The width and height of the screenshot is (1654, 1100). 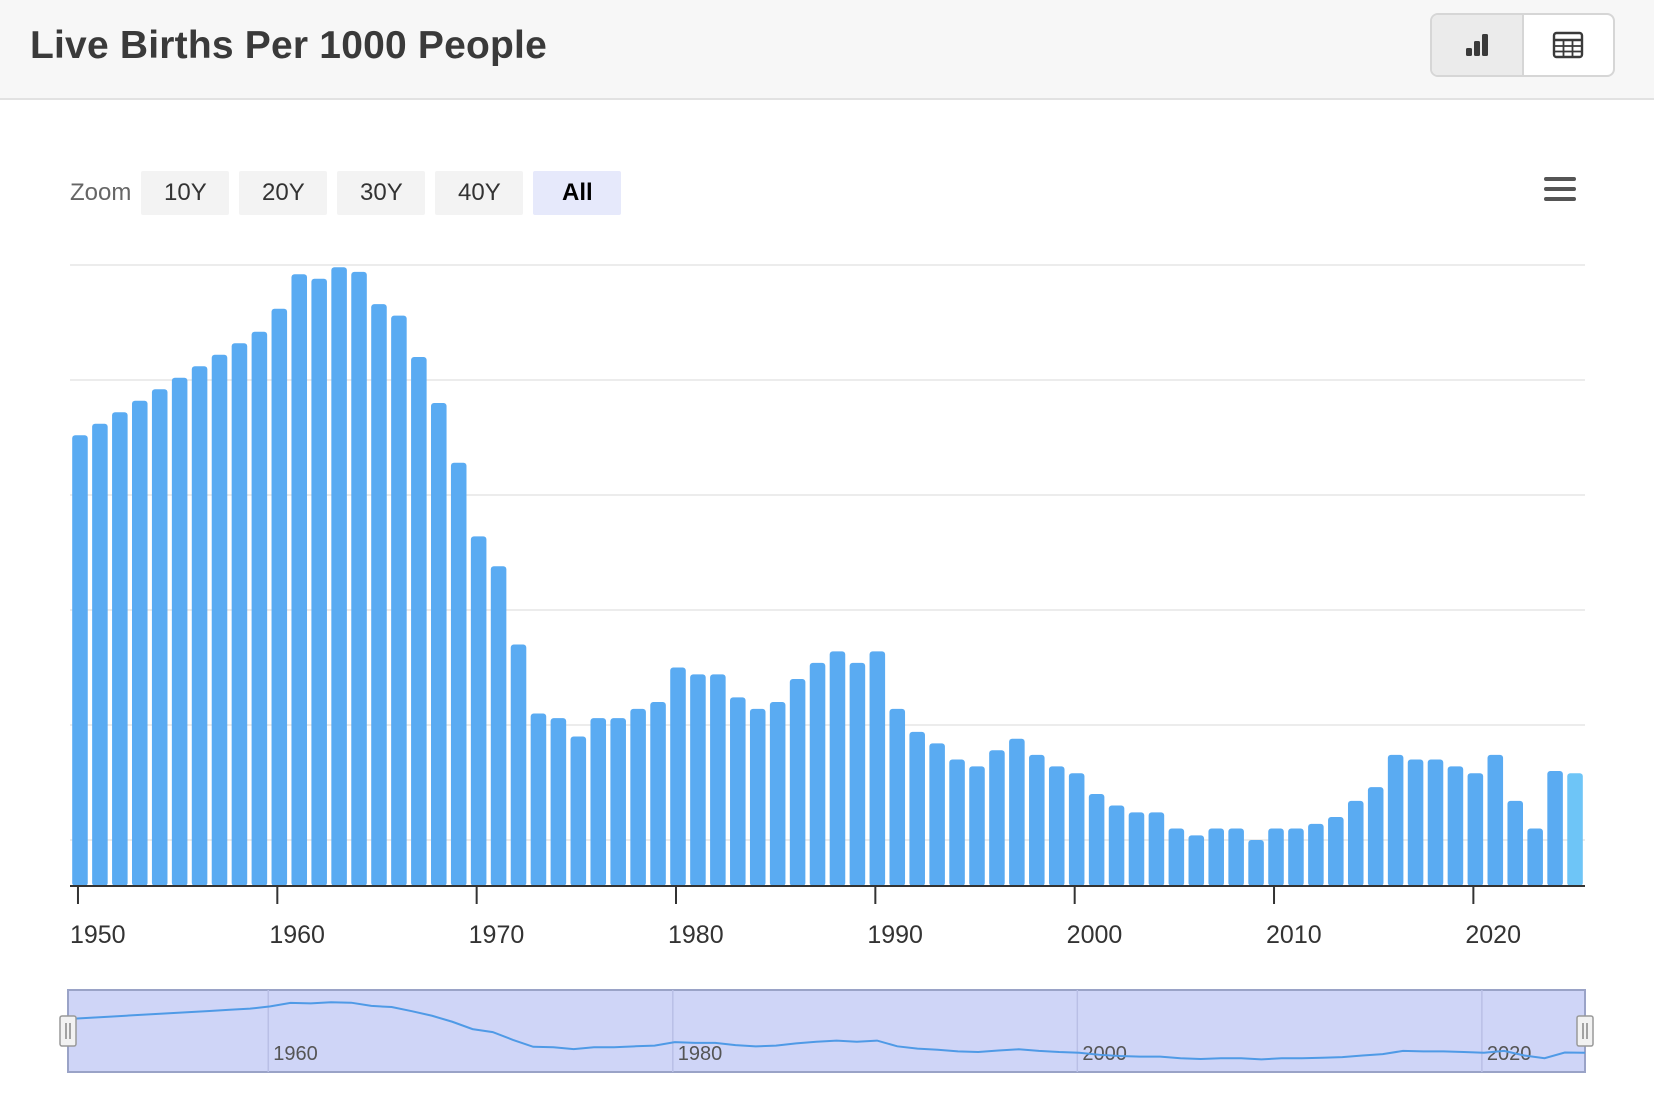 What do you see at coordinates (577, 193) in the screenshot?
I see `zoom-all-button: All` at bounding box center [577, 193].